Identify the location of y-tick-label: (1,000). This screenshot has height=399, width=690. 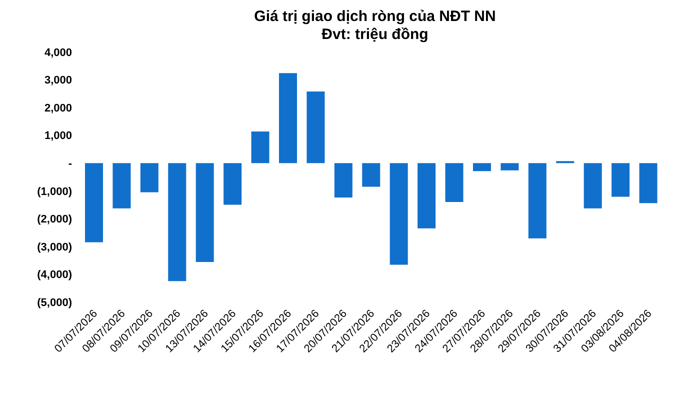
(54, 192).